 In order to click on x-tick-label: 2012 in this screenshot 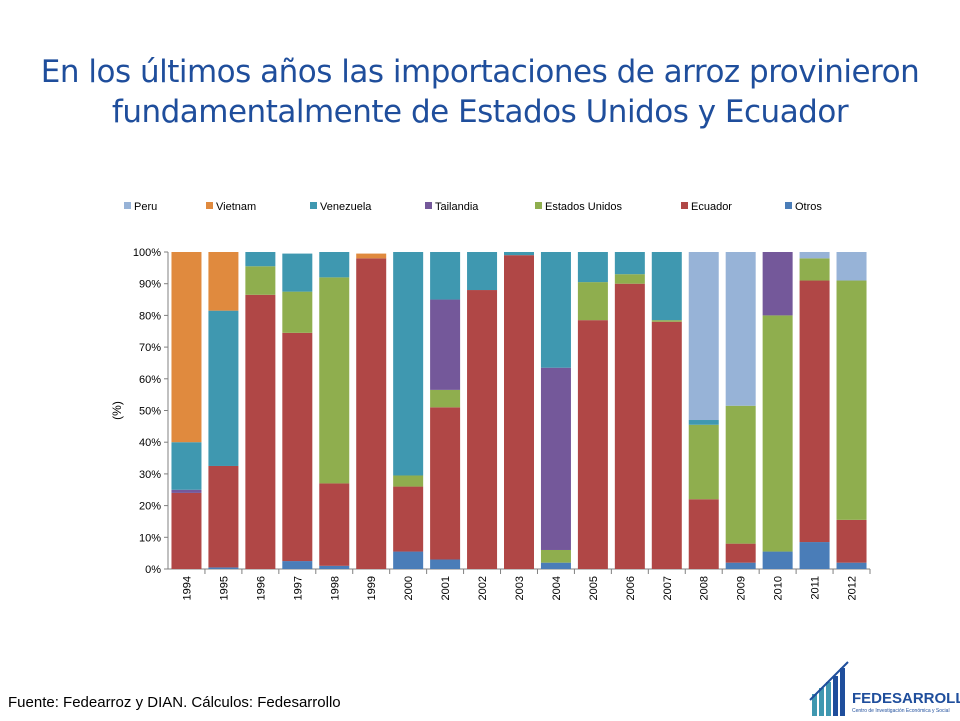, I will do `click(853, 588)`.